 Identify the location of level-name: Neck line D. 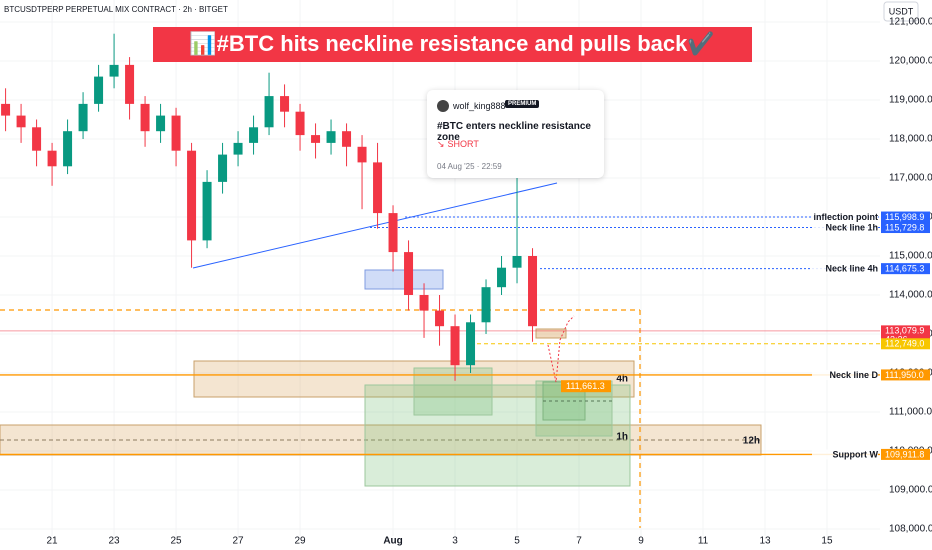
(853, 375).